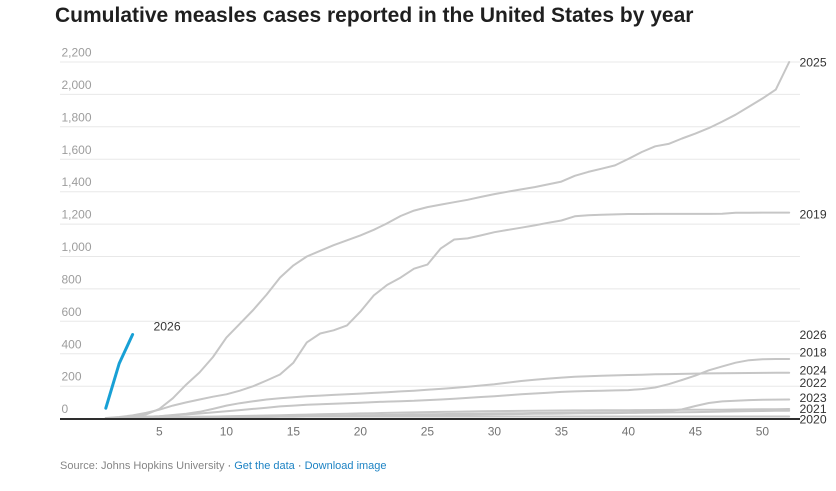  I want to click on svg-text: 10, so click(227, 432).